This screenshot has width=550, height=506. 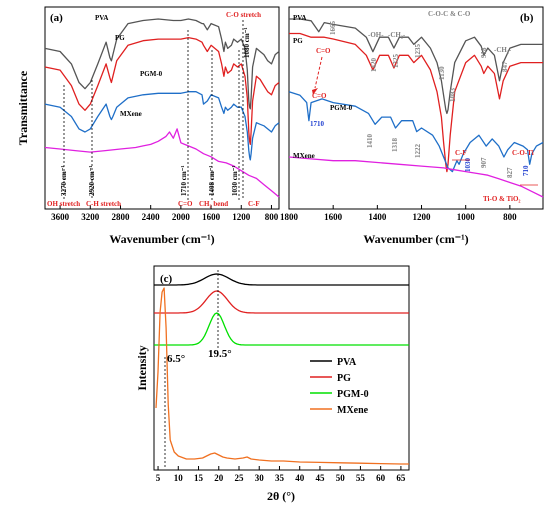 What do you see at coordinates (272, 217) in the screenshot?
I see `x-tick-label-a-800: 800` at bounding box center [272, 217].